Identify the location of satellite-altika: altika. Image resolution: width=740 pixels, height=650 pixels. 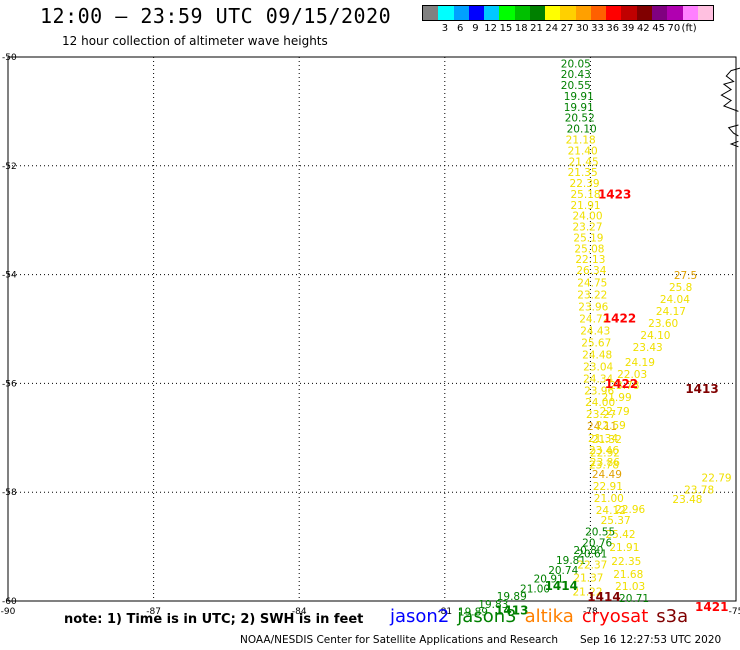
(549, 616).